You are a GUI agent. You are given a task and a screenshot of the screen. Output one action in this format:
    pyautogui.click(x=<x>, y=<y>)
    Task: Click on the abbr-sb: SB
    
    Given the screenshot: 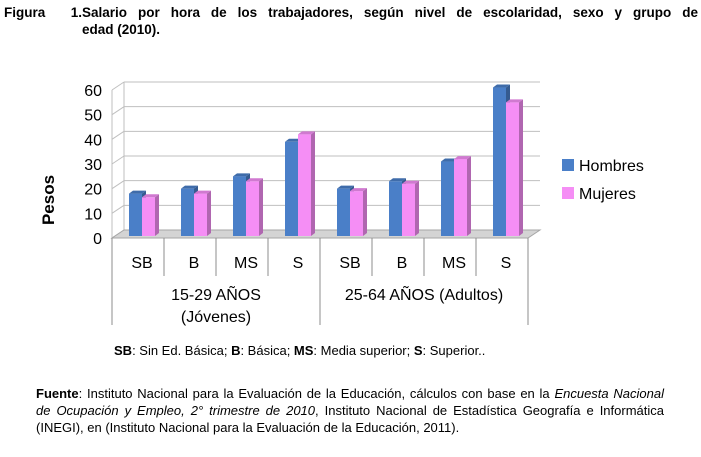 What is the action you would take?
    pyautogui.click(x=123, y=350)
    